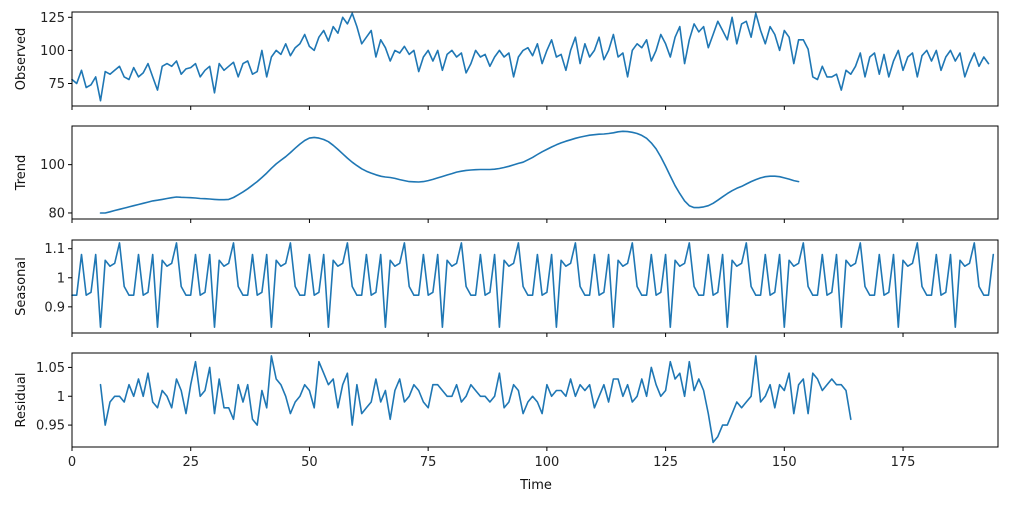 This screenshot has height=512, width=1024. I want to click on residual-ytick-label: 1, so click(61, 397).